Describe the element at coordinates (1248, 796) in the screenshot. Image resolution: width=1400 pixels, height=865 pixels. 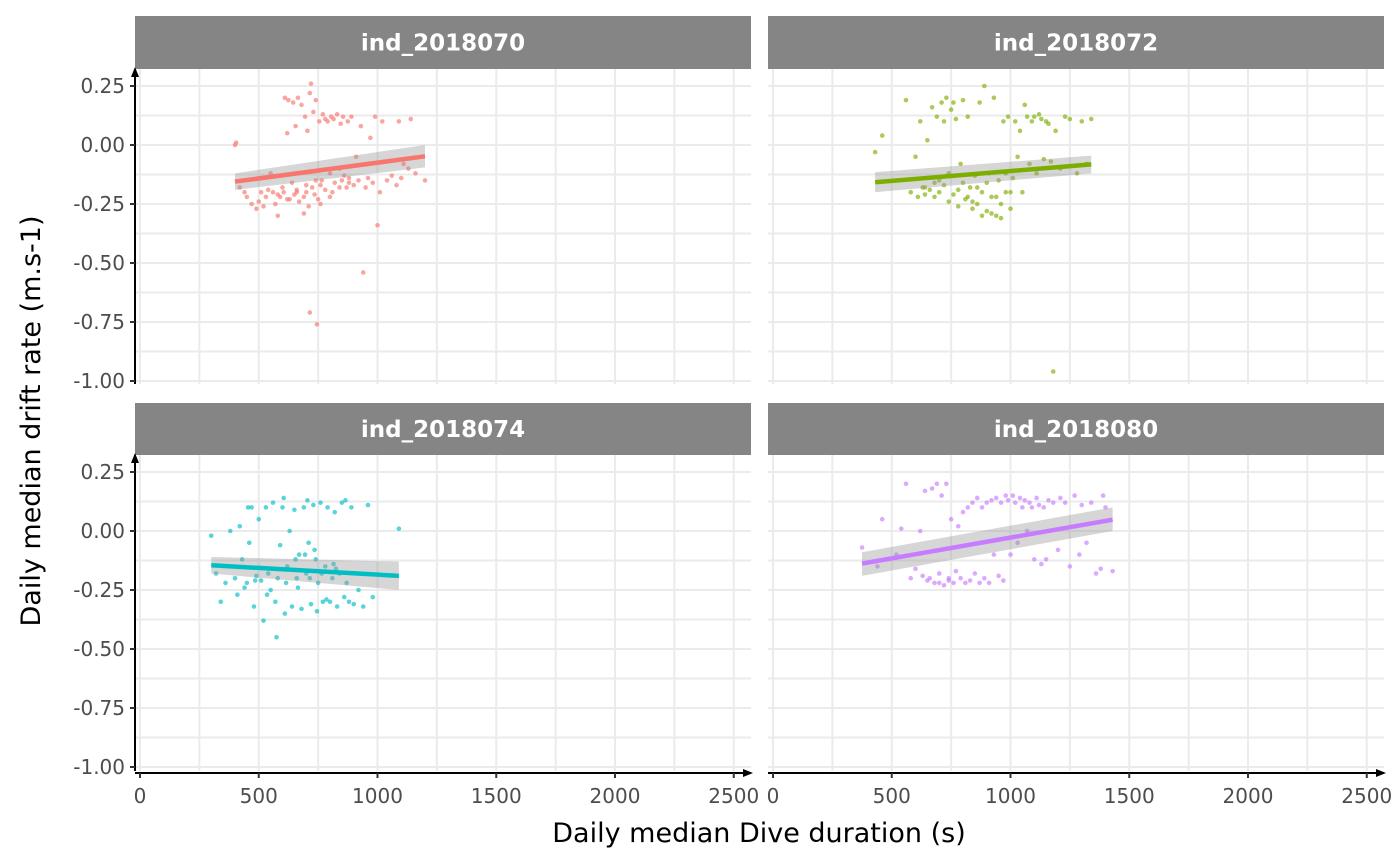
I see `x-tick-label: 2000` at that location.